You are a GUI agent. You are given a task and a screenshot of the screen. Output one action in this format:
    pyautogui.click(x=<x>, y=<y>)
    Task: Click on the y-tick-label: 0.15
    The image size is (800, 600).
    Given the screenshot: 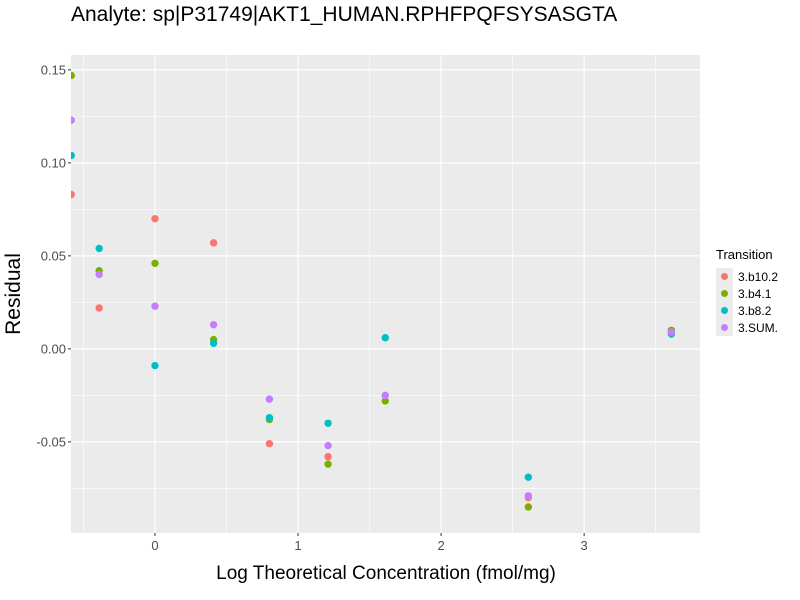 What is the action you would take?
    pyautogui.click(x=53, y=69)
    